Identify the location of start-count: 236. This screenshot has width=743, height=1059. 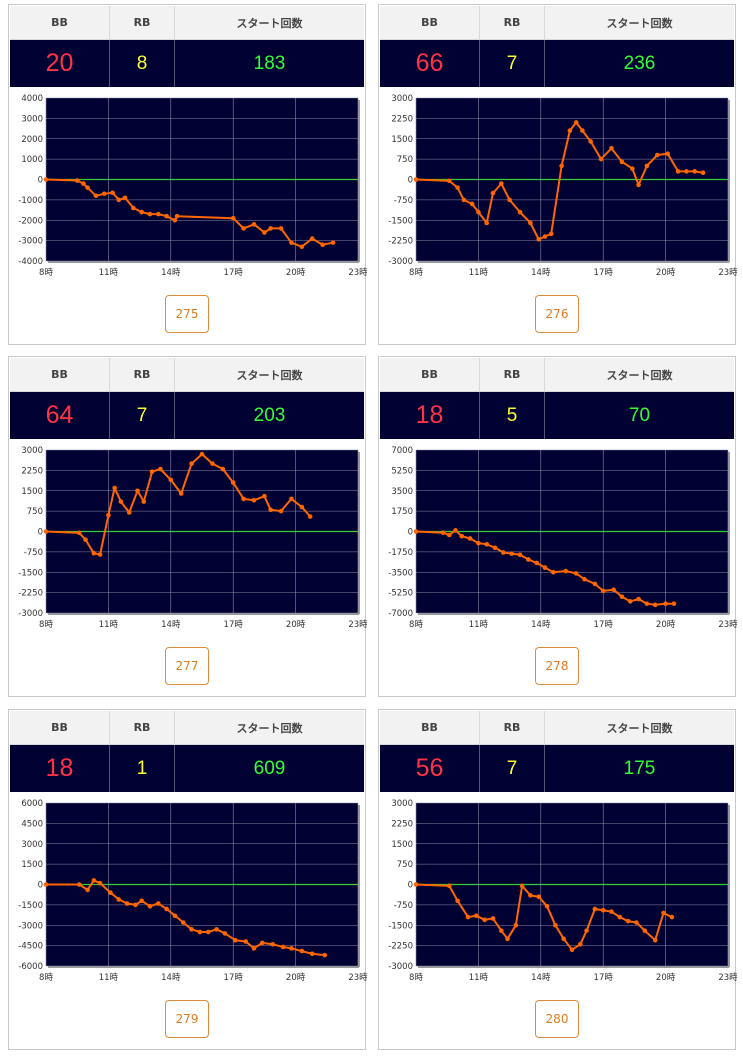
(639, 63).